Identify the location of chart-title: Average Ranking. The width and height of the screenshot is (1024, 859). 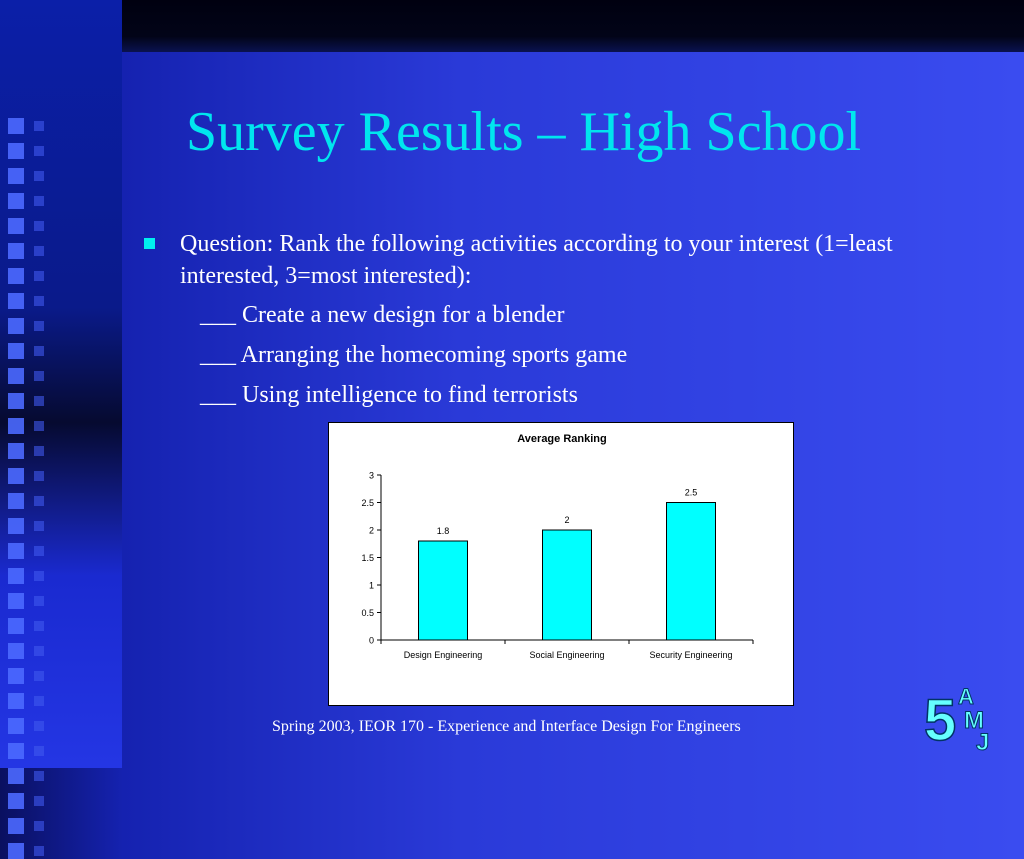
(561, 439).